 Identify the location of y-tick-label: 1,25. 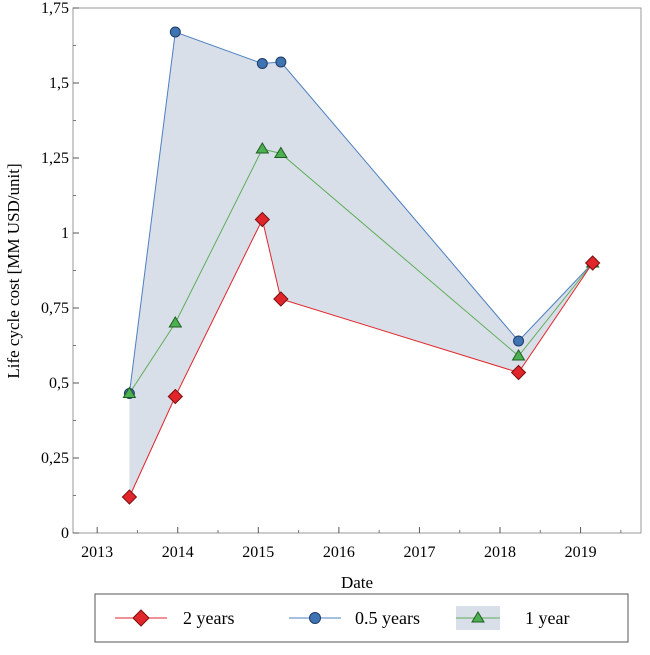
(55, 158).